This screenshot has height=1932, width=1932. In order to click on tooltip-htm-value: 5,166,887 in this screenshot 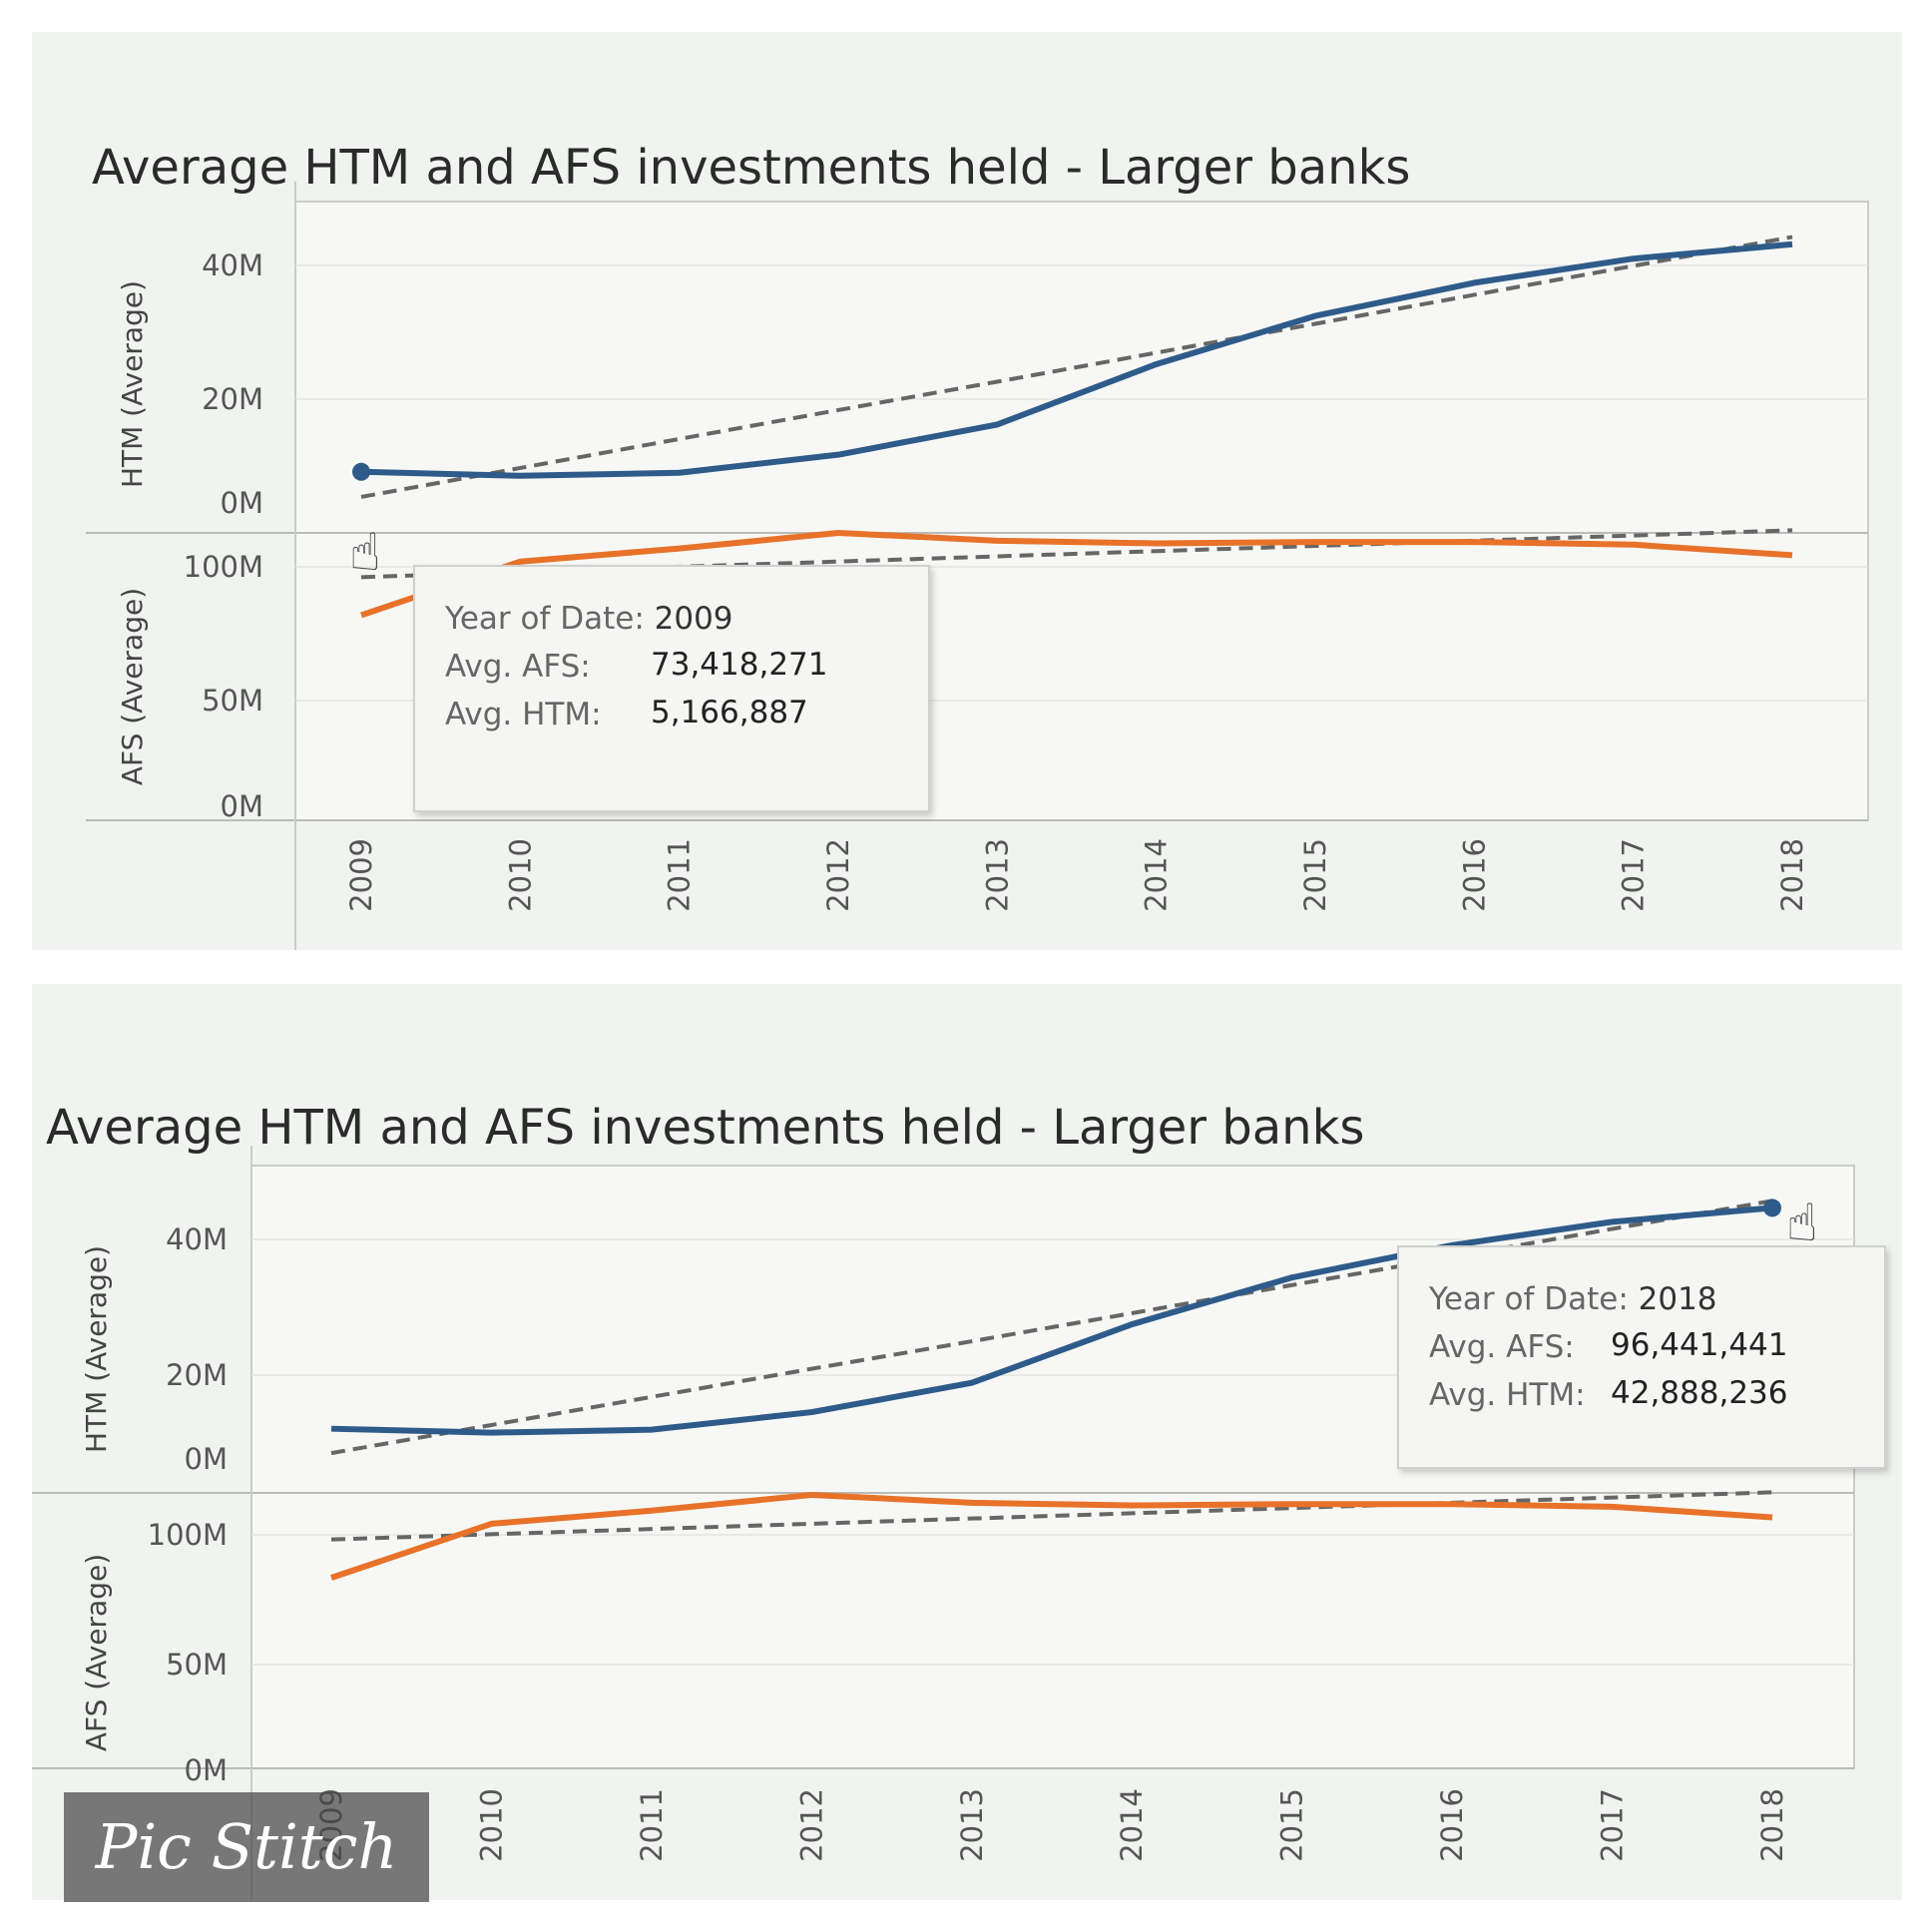, I will do `click(729, 712)`.